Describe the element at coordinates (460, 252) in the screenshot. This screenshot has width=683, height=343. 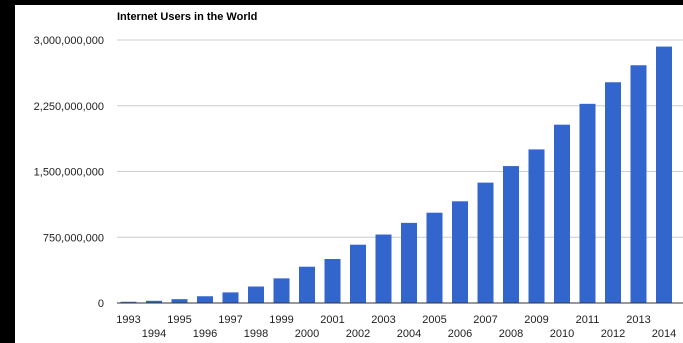
I see `bar-2006` at that location.